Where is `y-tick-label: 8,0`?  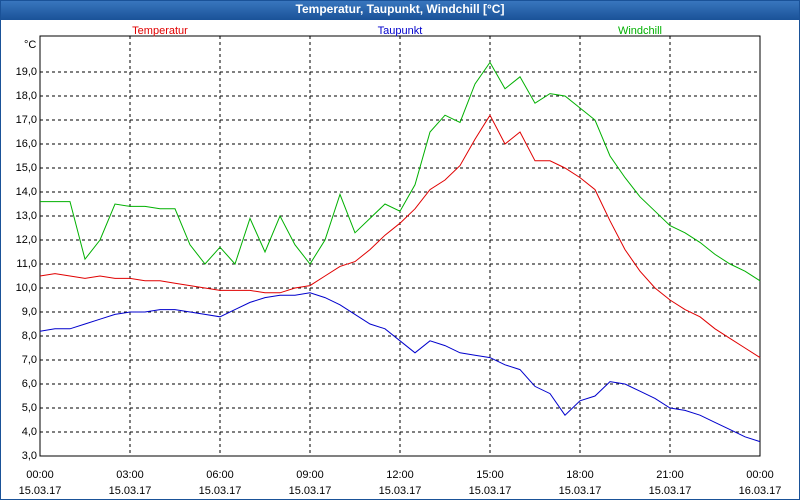
y-tick-label: 8,0 is located at coordinates (29, 336).